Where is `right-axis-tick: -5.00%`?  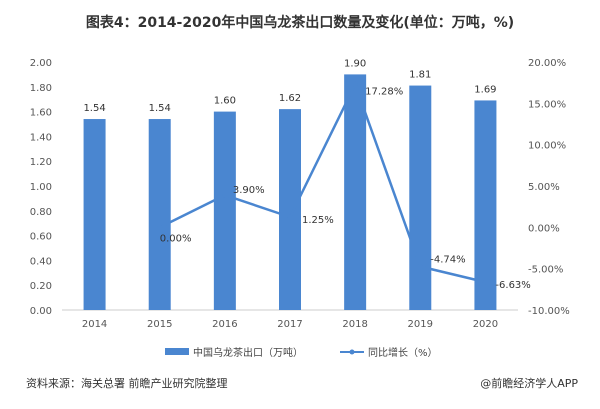 right-axis-tick: -5.00% is located at coordinates (545, 270).